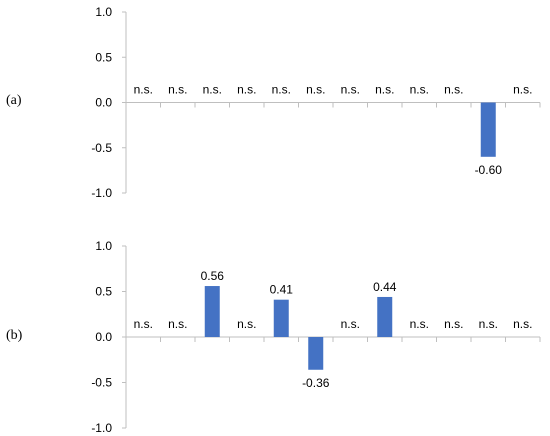 This screenshot has height=436, width=550. What do you see at coordinates (143, 90) in the screenshot?
I see `data-label-a-0: n.s.` at bounding box center [143, 90].